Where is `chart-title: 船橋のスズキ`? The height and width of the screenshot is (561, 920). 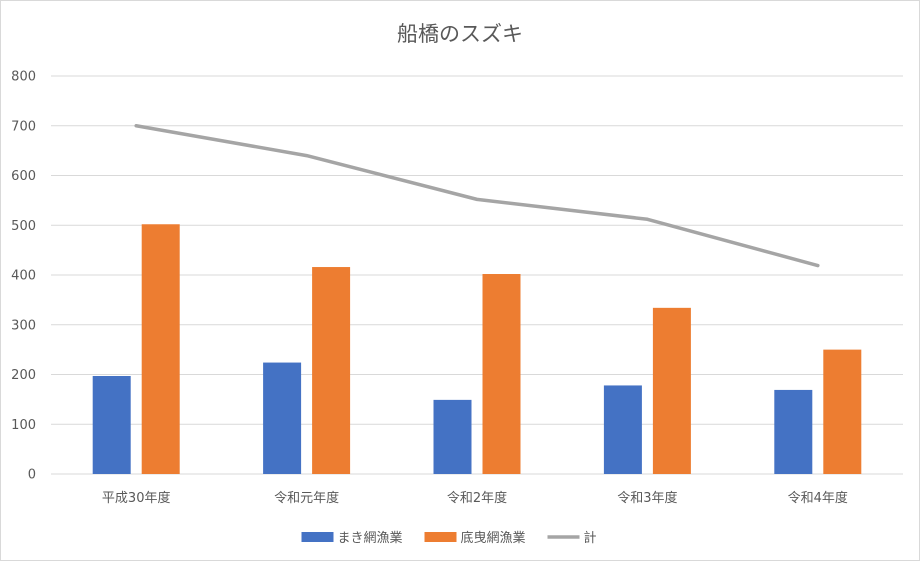 chart-title: 船橋のスズキ is located at coordinates (460, 34).